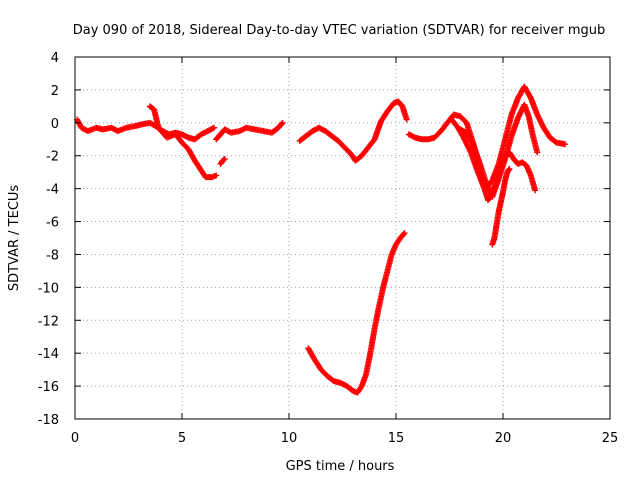 This screenshot has height=480, width=640. What do you see at coordinates (48, 420) in the screenshot?
I see `y-tick-label: -18` at bounding box center [48, 420].